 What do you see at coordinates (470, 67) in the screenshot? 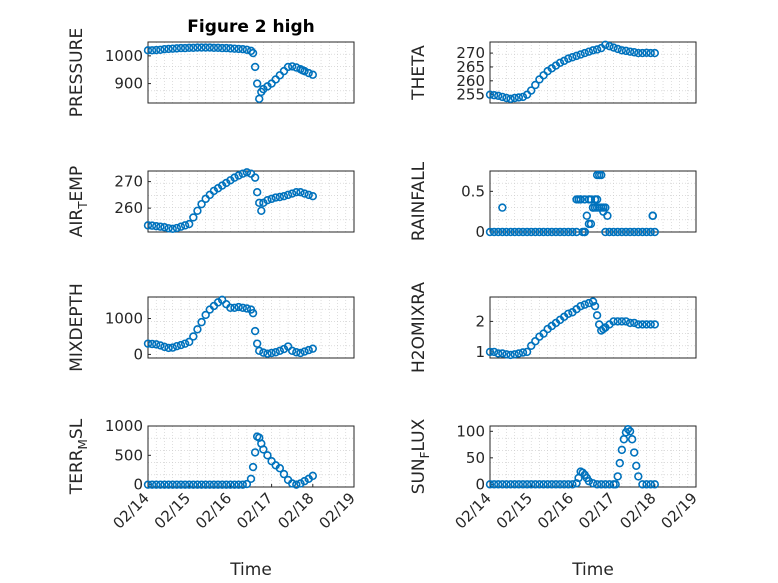
I see `y-tick-label: 265` at bounding box center [470, 67].